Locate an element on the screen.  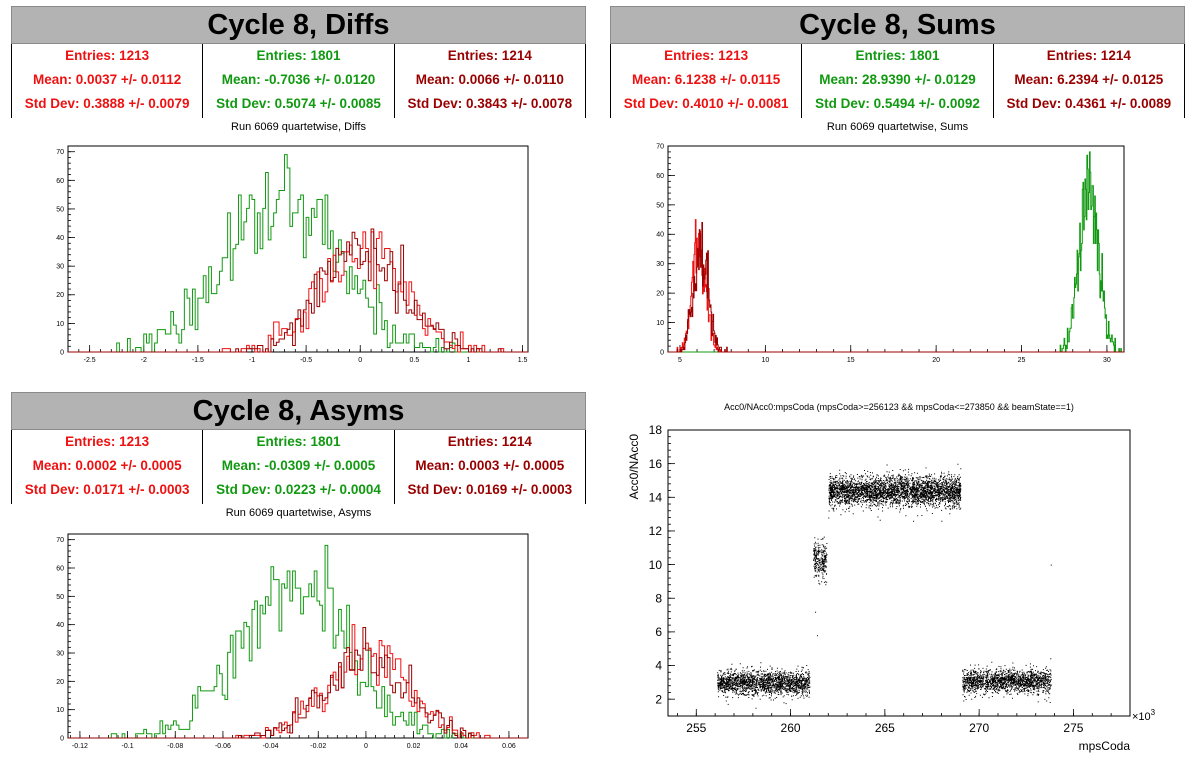
scatter-points is located at coordinates (884, 586).